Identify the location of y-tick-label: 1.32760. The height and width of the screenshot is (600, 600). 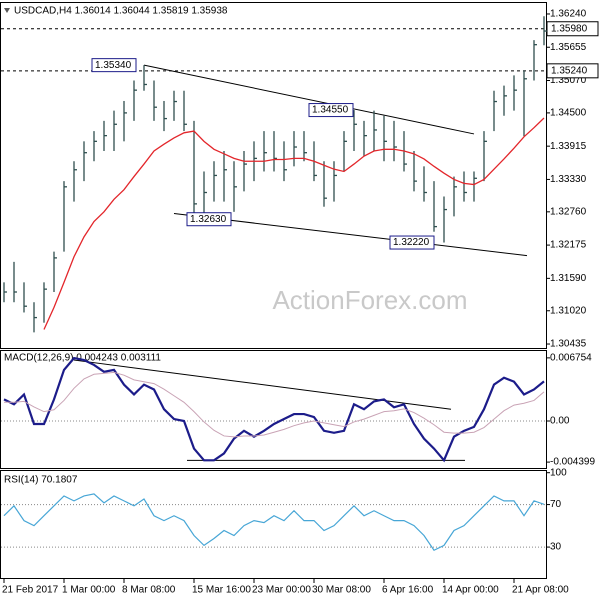
(568, 211).